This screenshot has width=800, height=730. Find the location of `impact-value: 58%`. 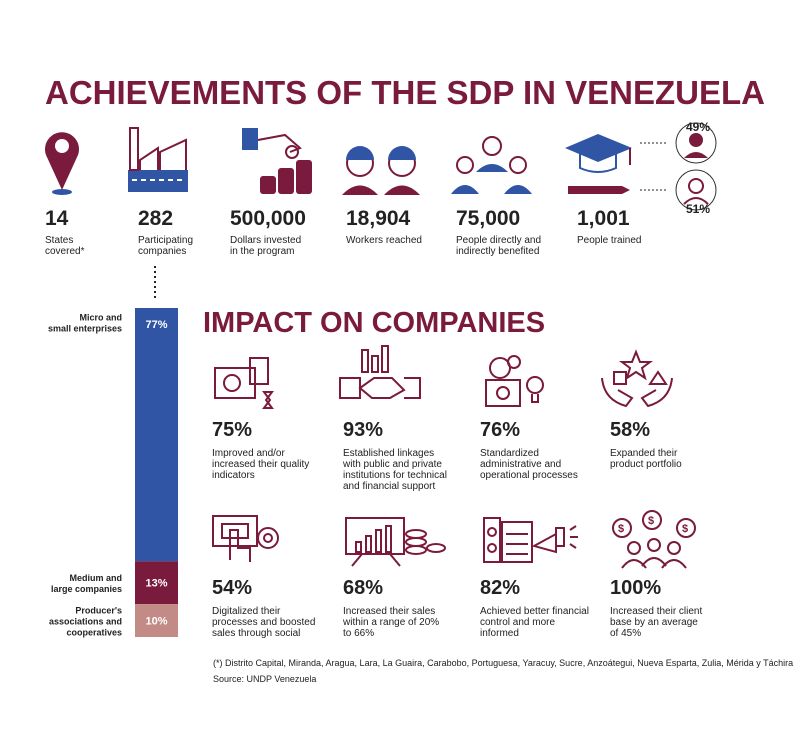

impact-value: 58% is located at coordinates (630, 430).